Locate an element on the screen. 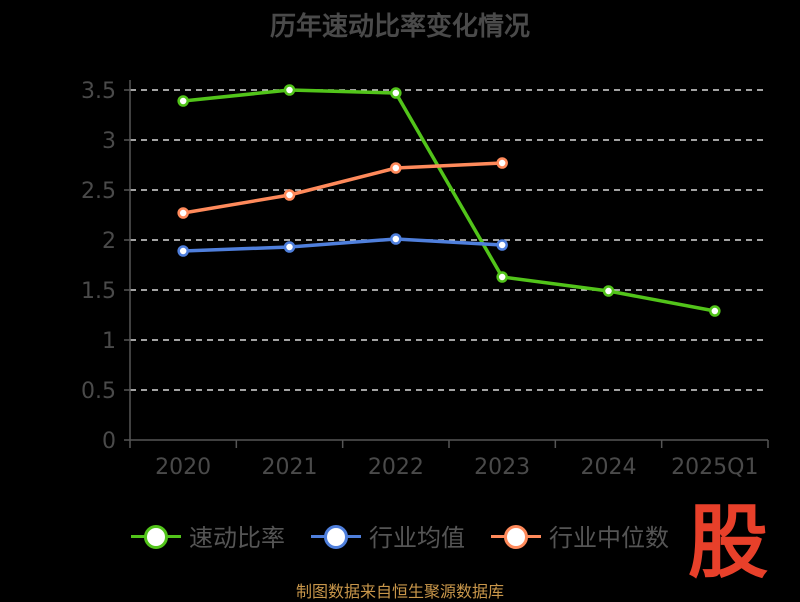  y-tick-label: 1.5 is located at coordinates (98, 291).